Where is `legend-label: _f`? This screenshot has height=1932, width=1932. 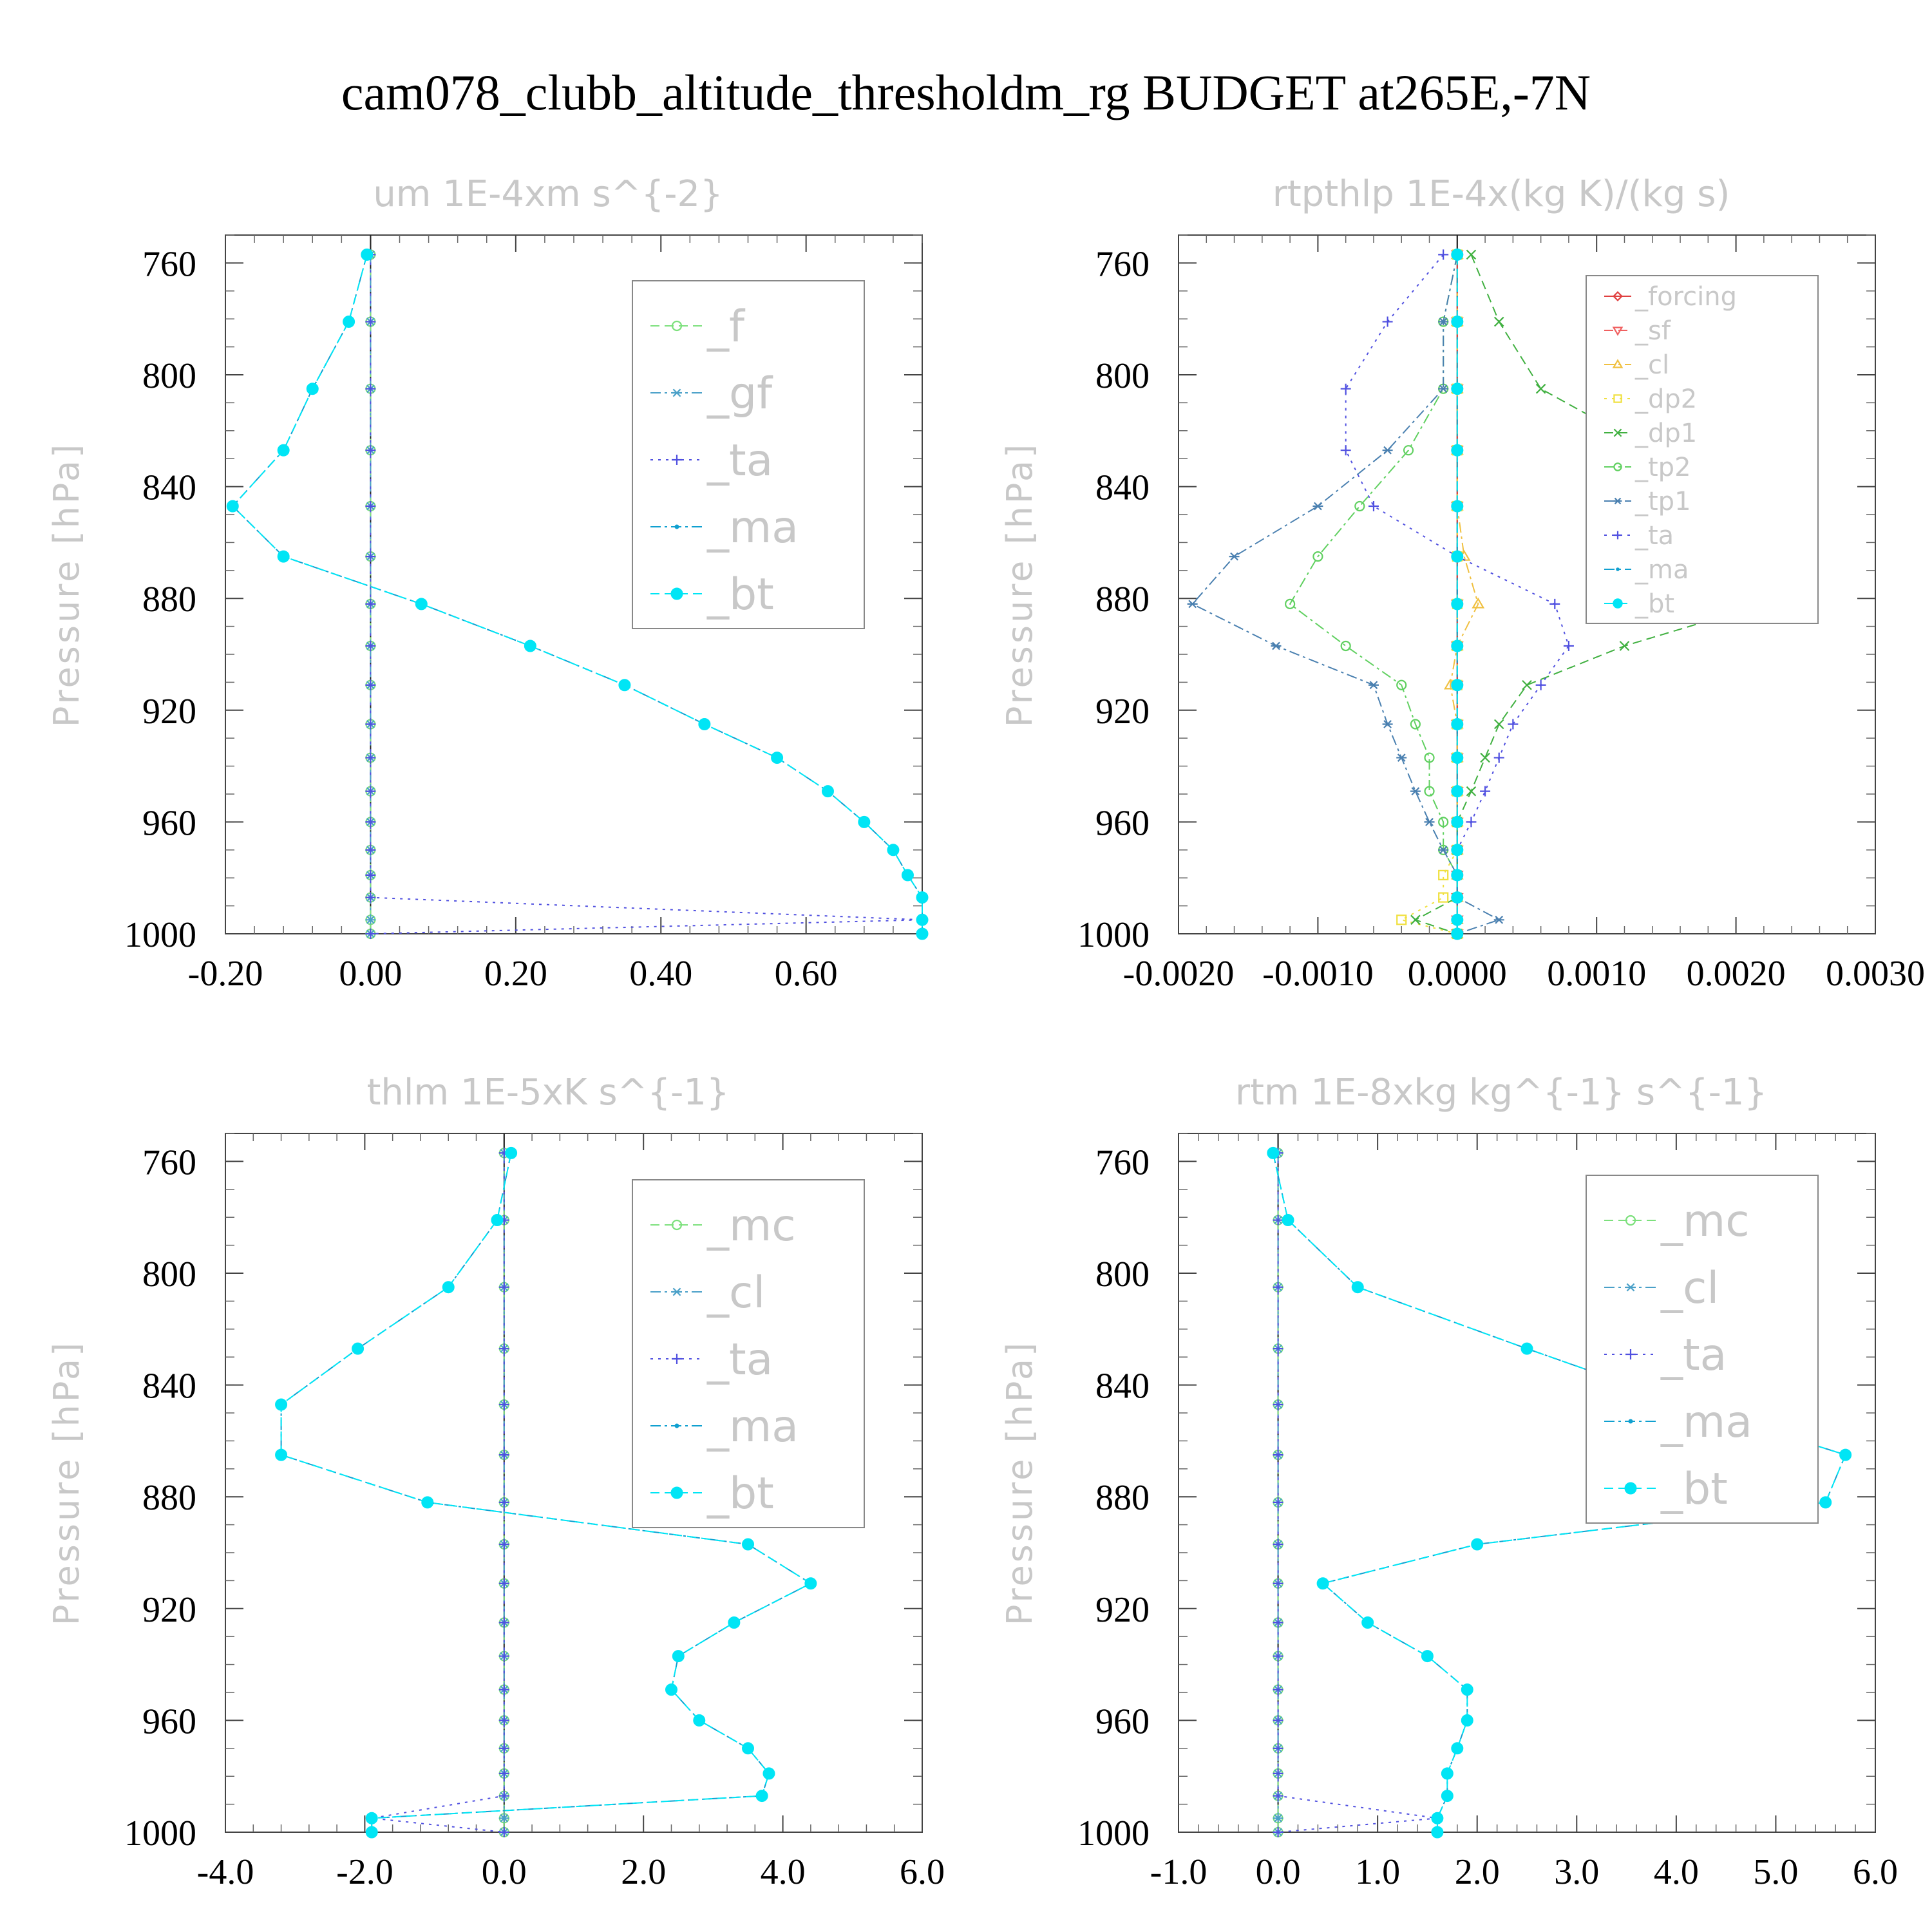
legend-label: _f is located at coordinates (726, 326).